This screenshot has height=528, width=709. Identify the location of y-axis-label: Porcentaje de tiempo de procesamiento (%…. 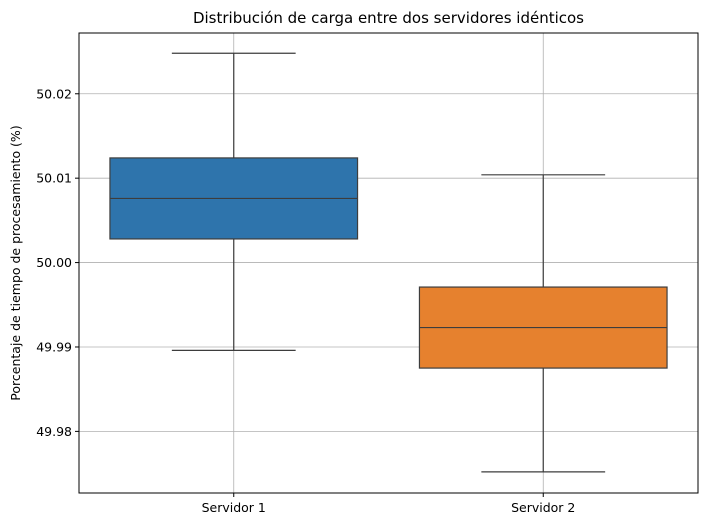
(15, 262).